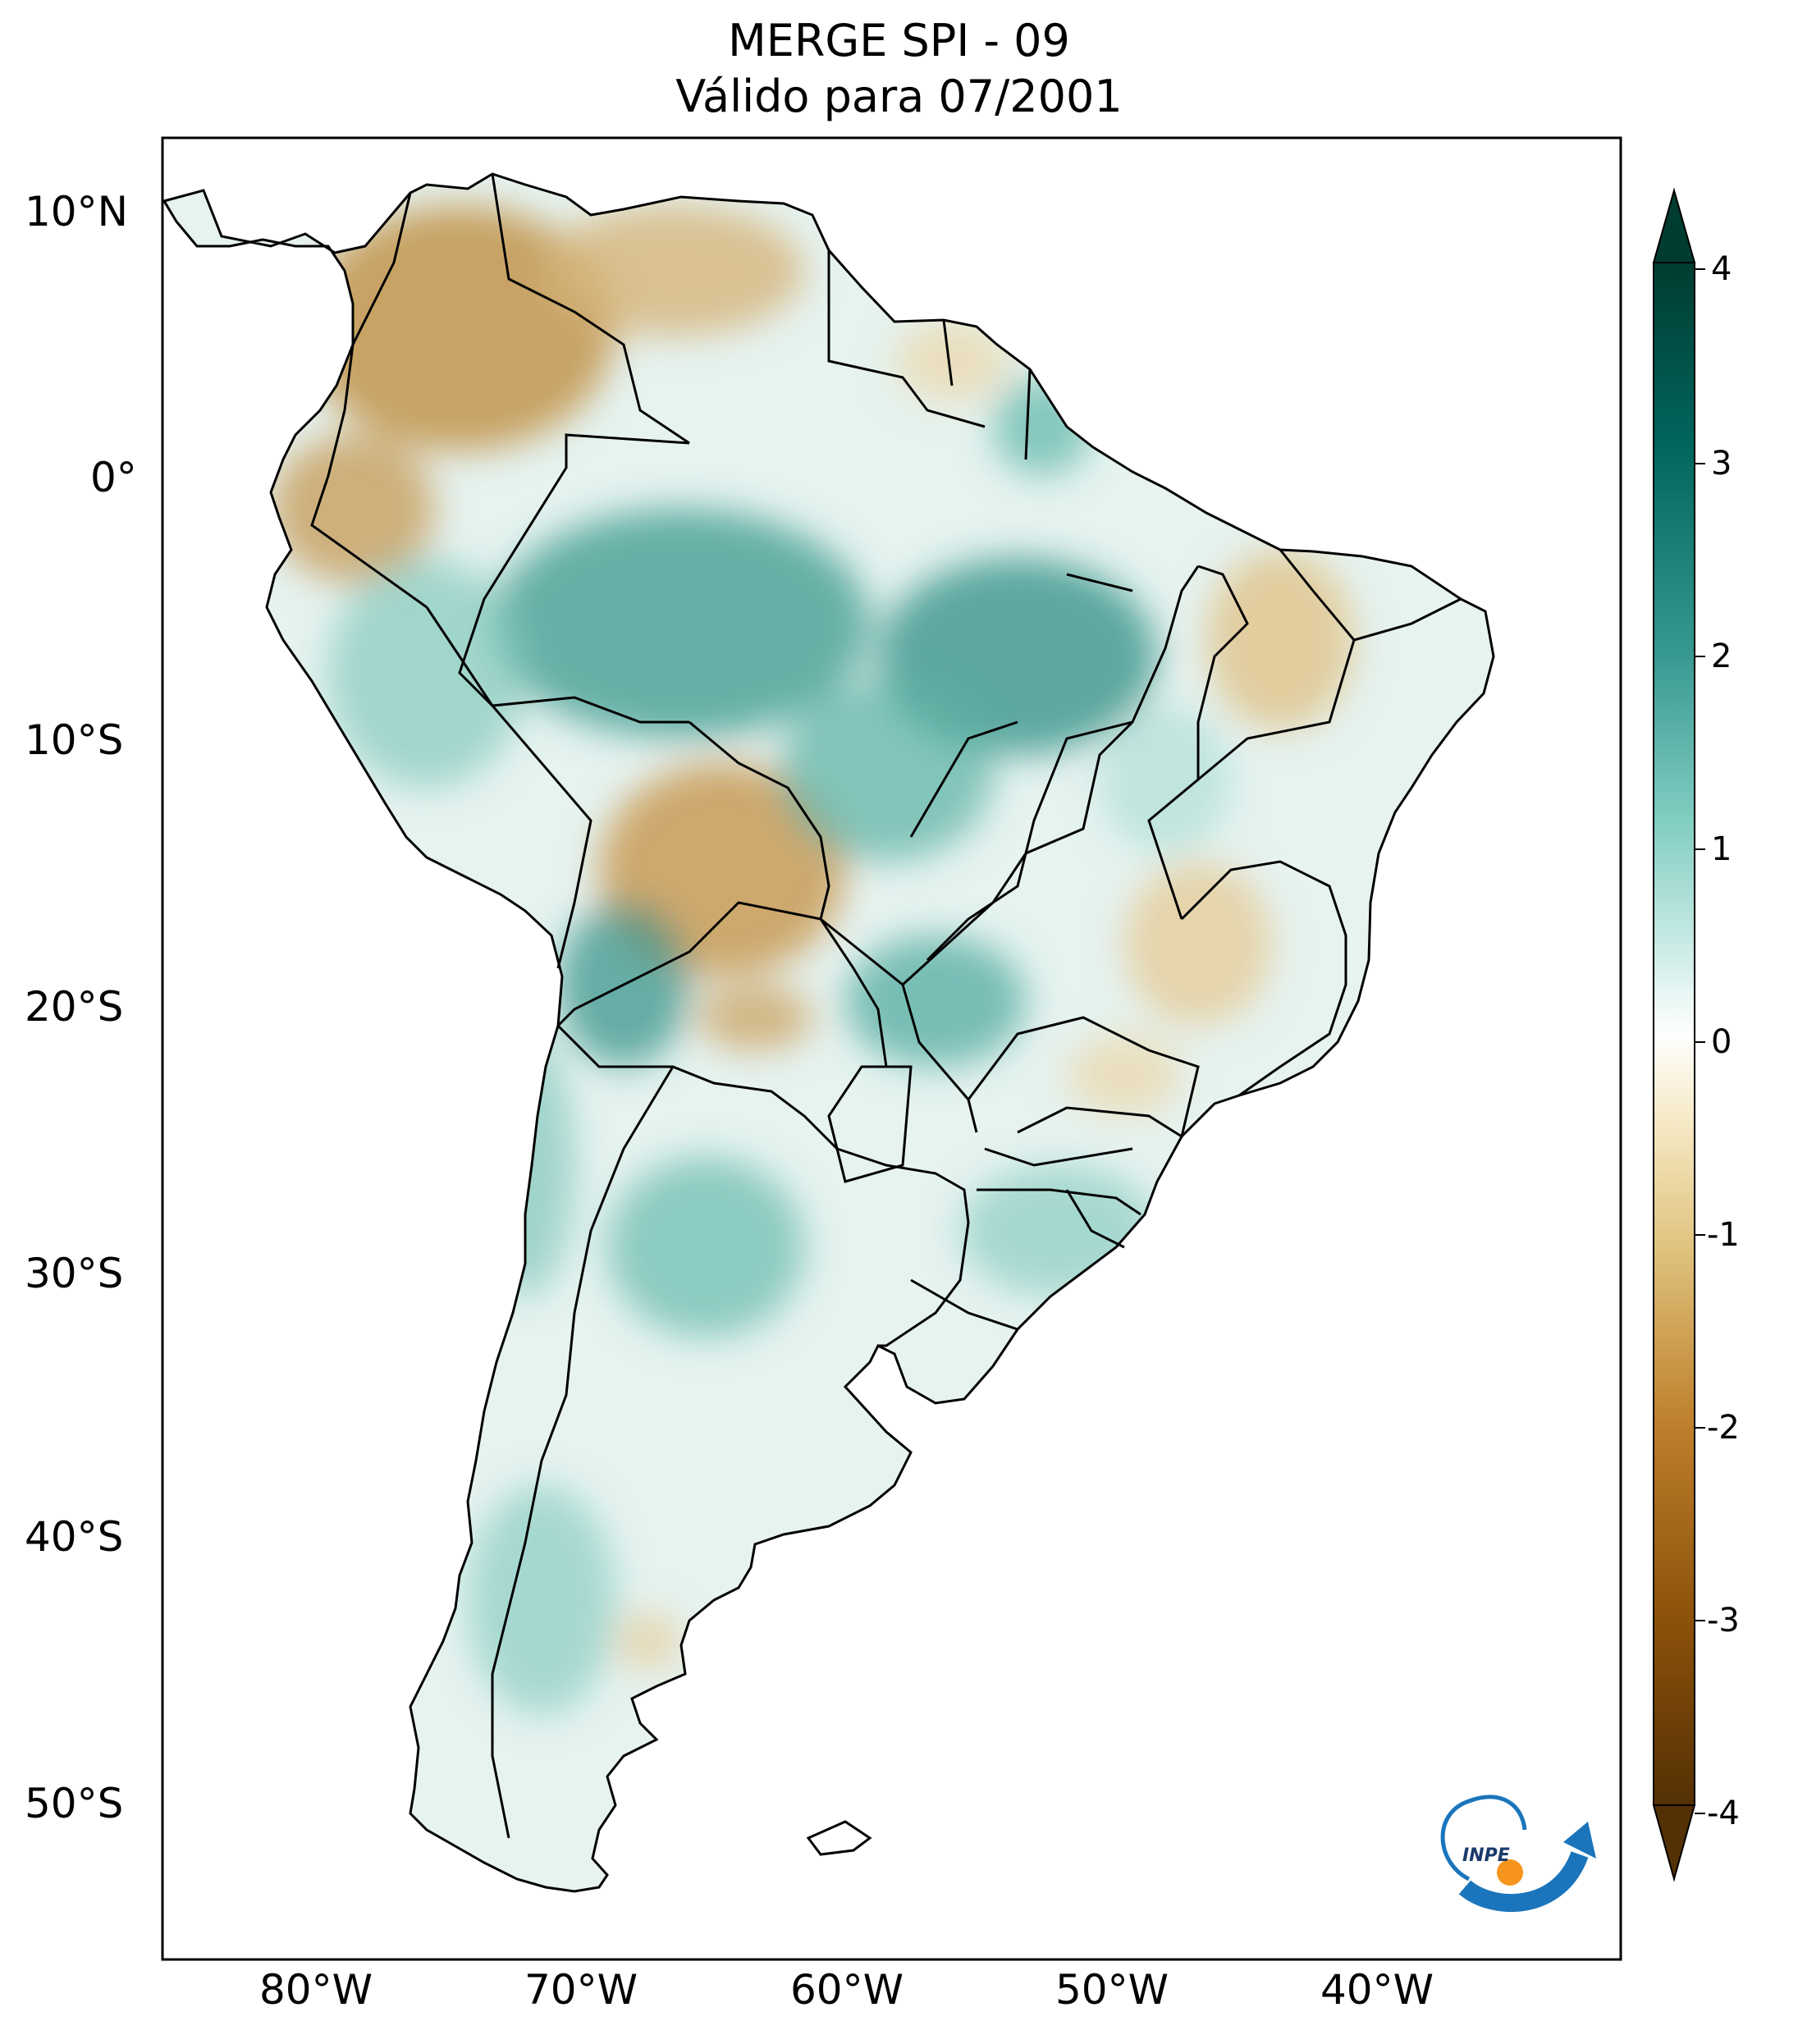  I want to click on lat-label-10n: 10°N, so click(77, 212).